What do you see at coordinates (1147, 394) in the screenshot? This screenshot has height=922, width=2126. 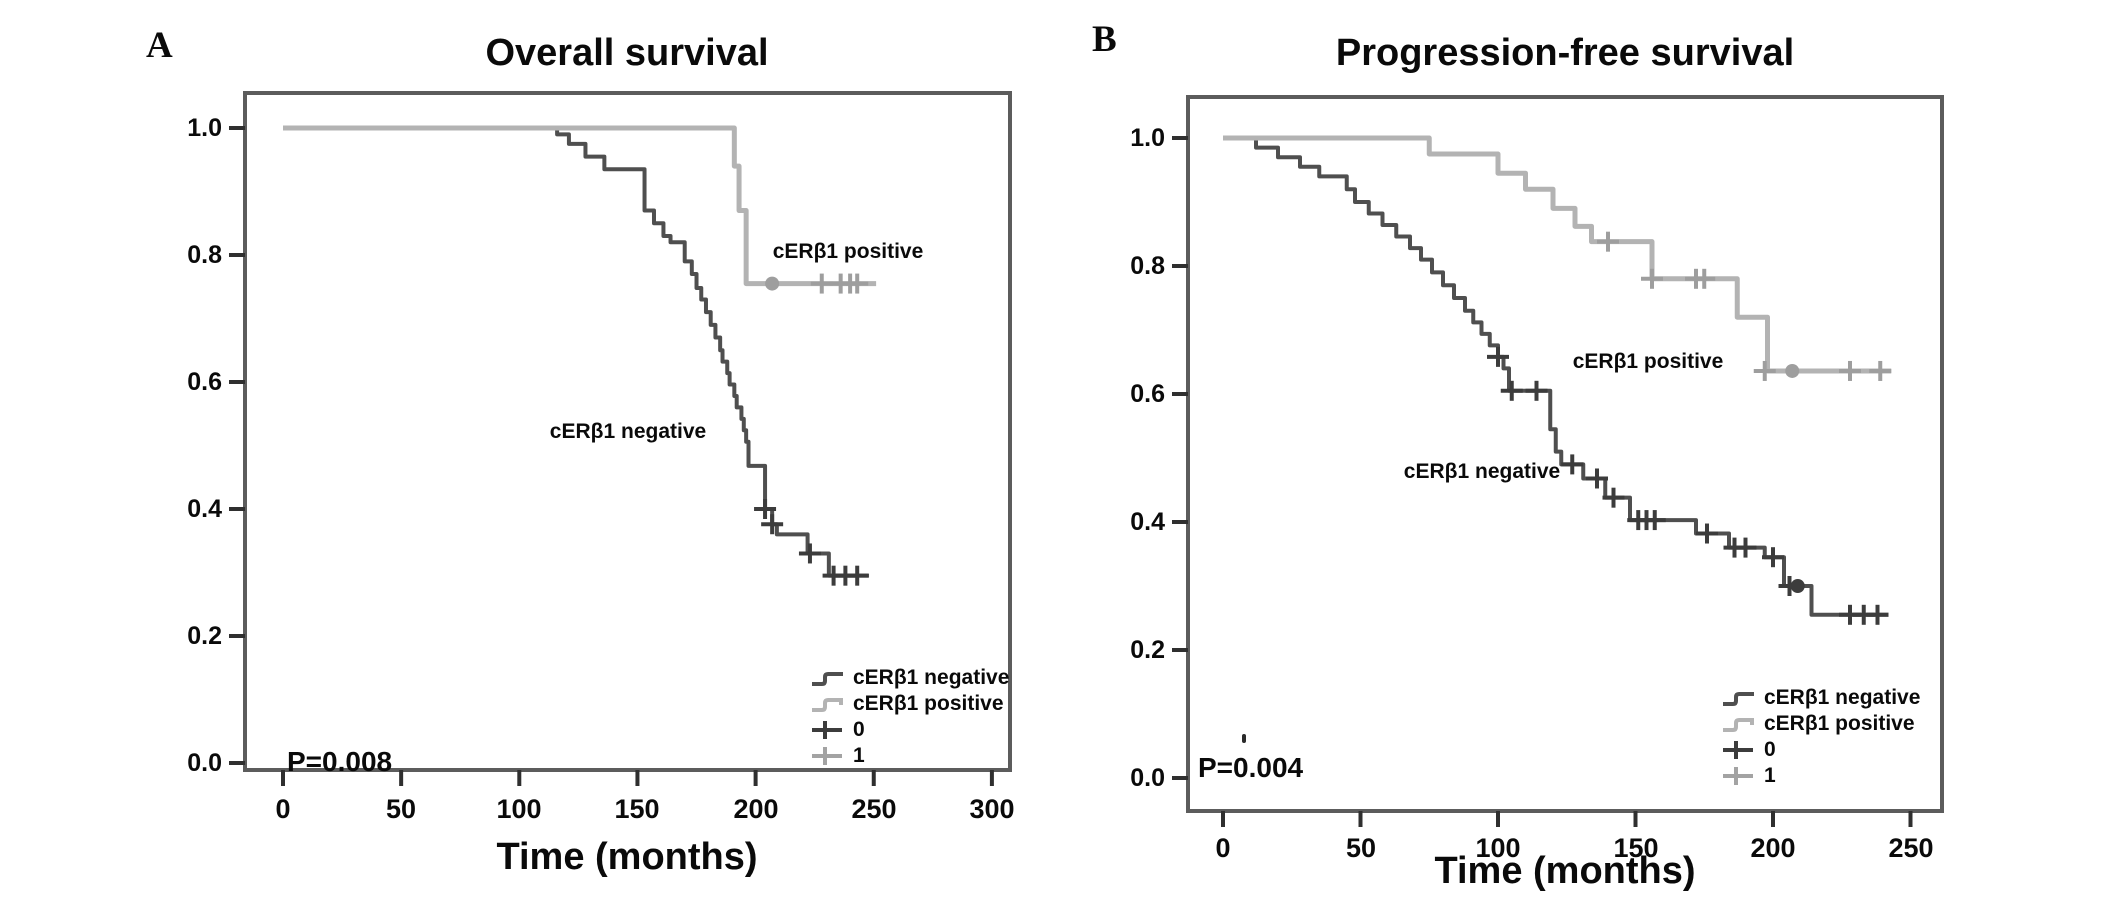 I see `panel-b-ytick-0.6: 0.6` at bounding box center [1147, 394].